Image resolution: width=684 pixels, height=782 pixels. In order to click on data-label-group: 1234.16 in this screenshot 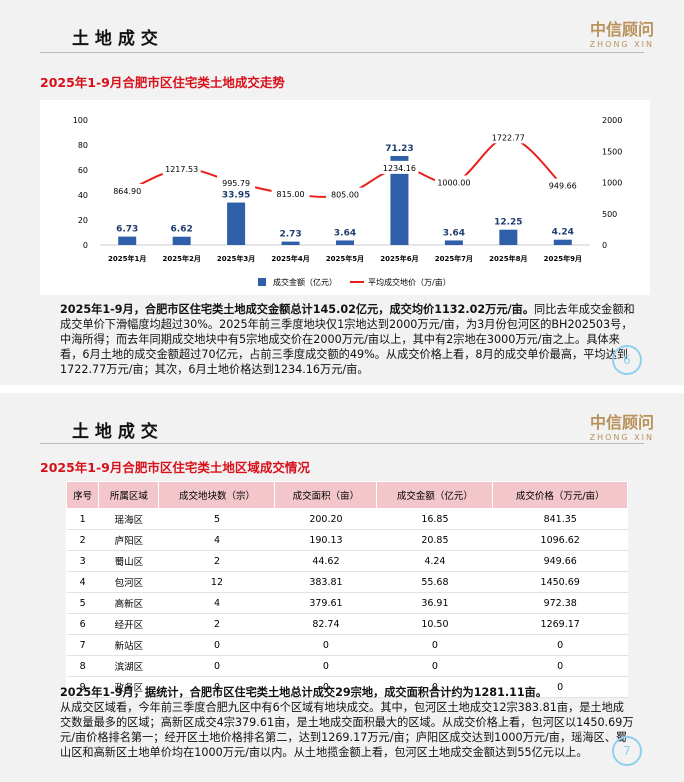, I will do `click(399, 167)`.